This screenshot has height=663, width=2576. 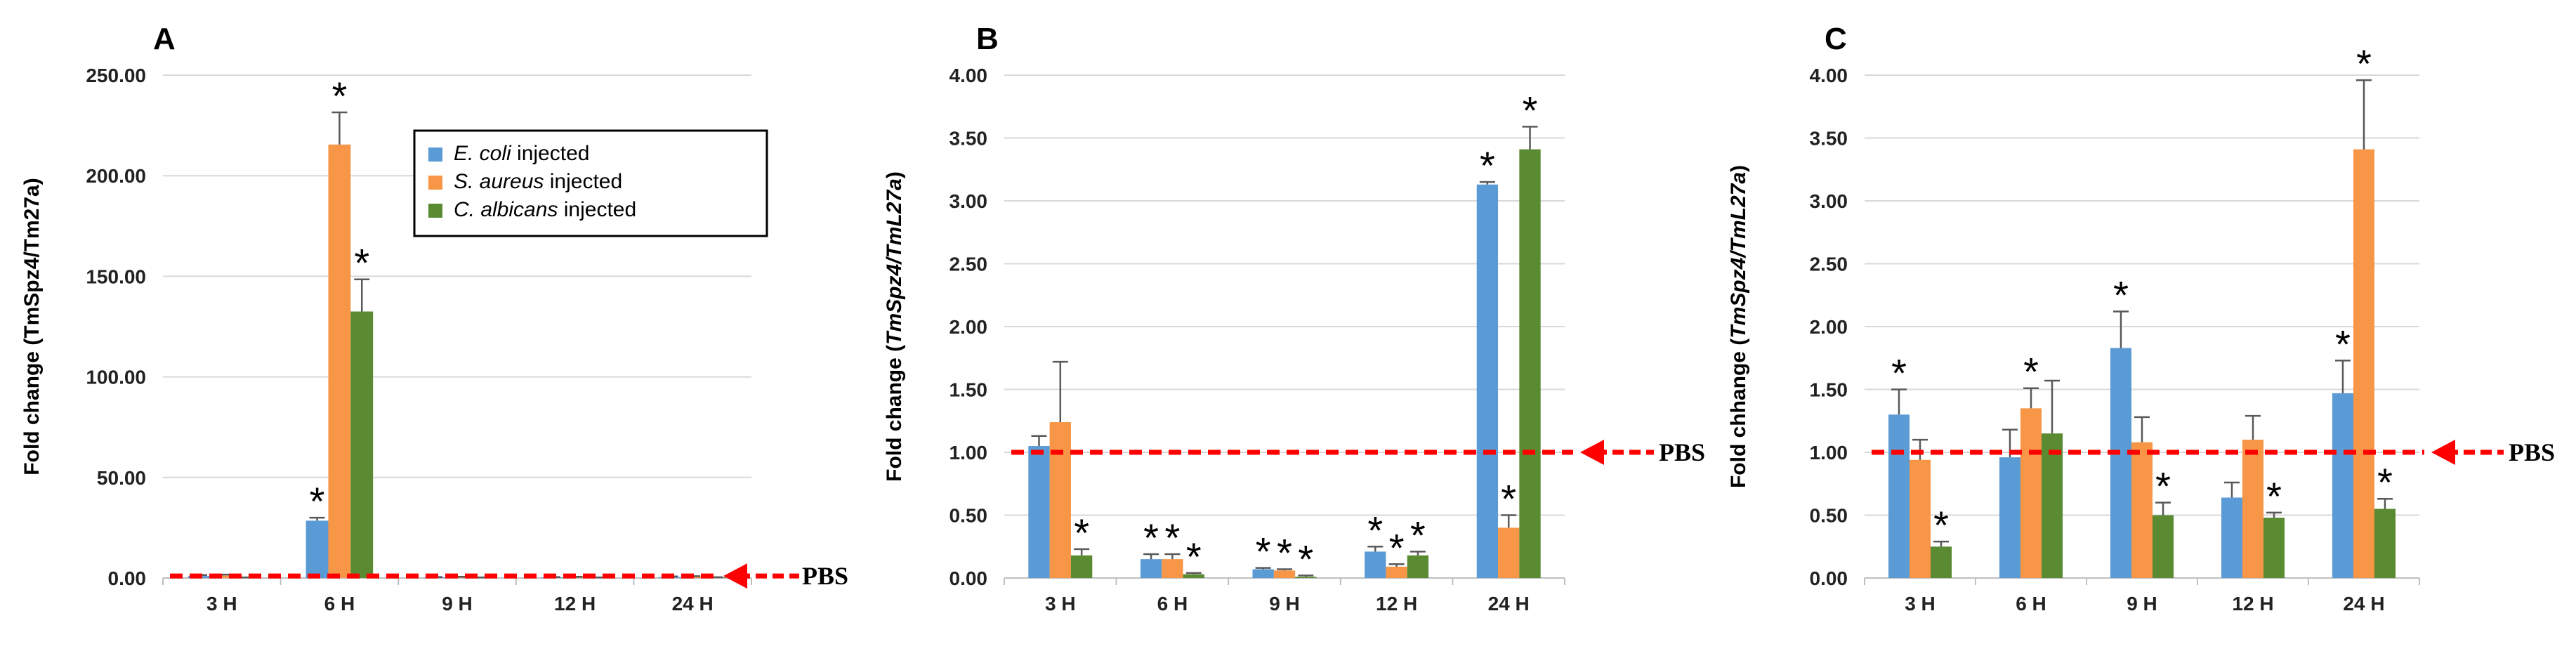 I want to click on y-axis-title: Fold chhange (TmSpz4/TmL27a), so click(x=1738, y=326).